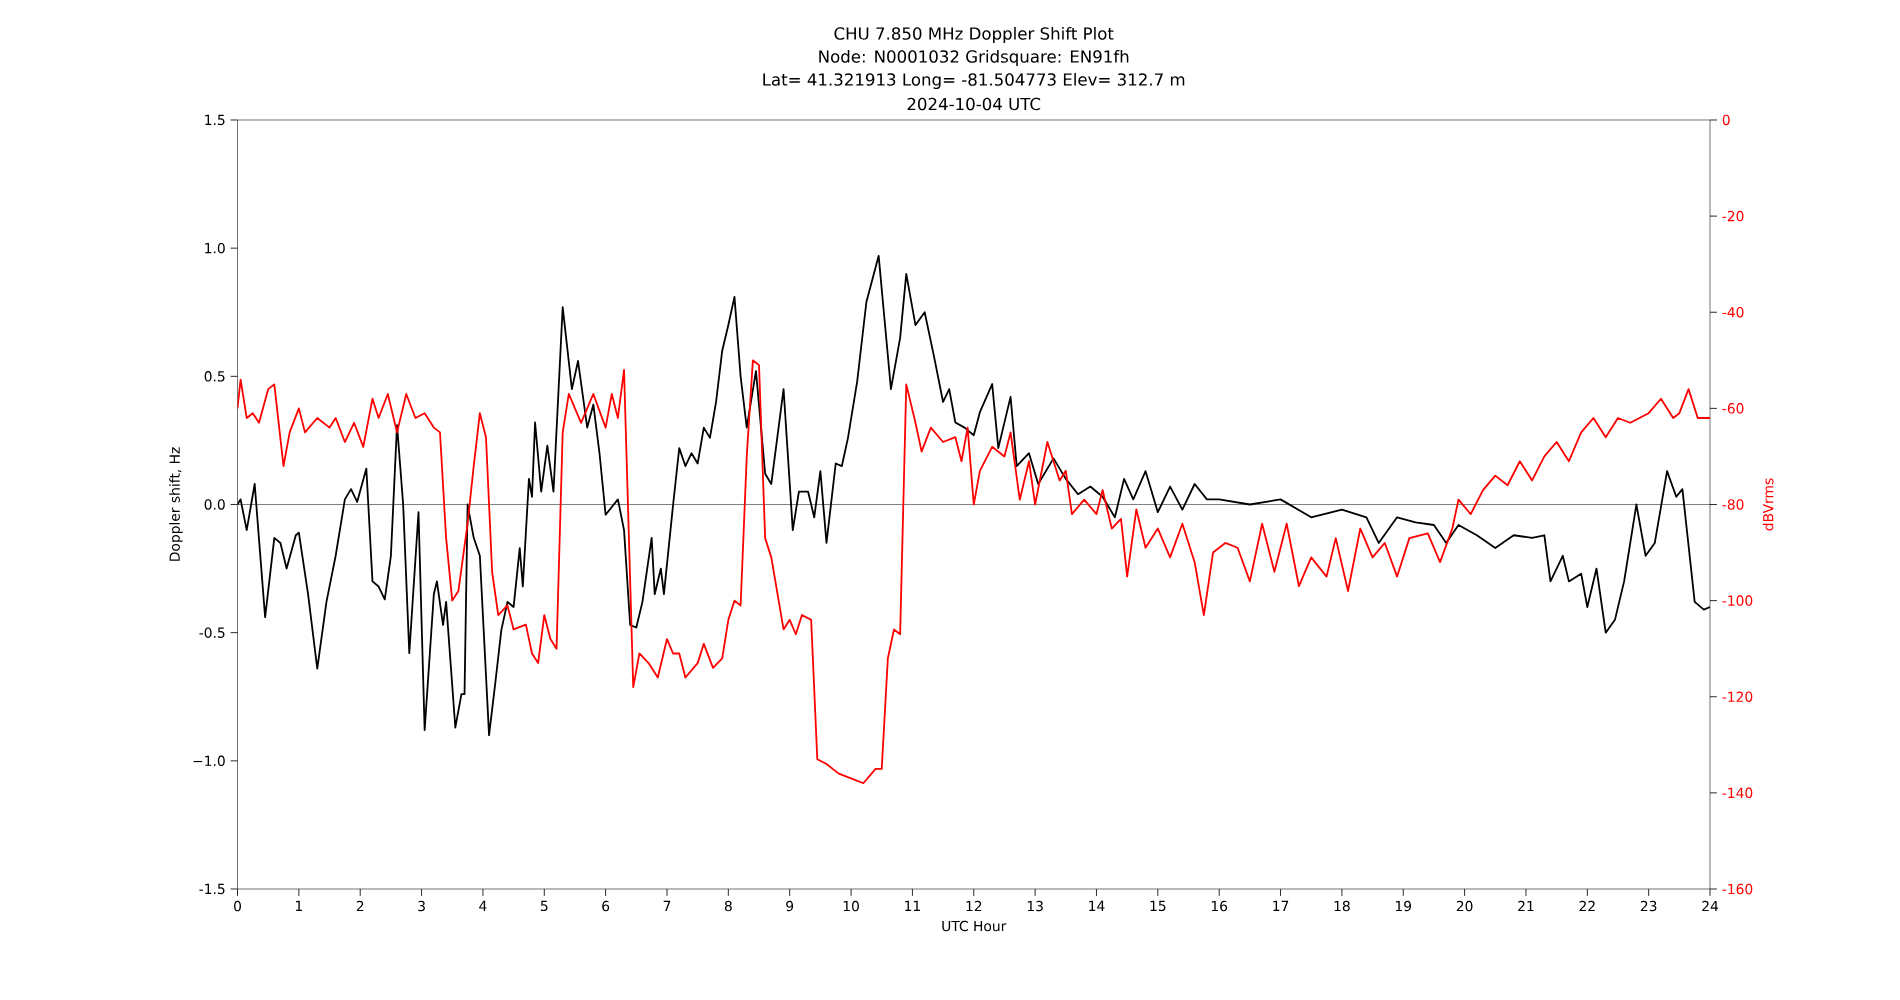  I want to click on x-tick-label: 18, so click(1342, 906).